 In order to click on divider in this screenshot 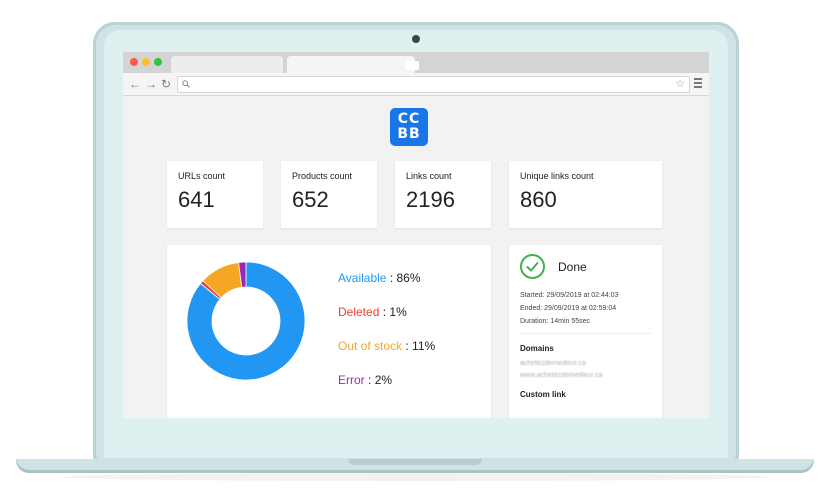, I will do `click(585, 333)`.